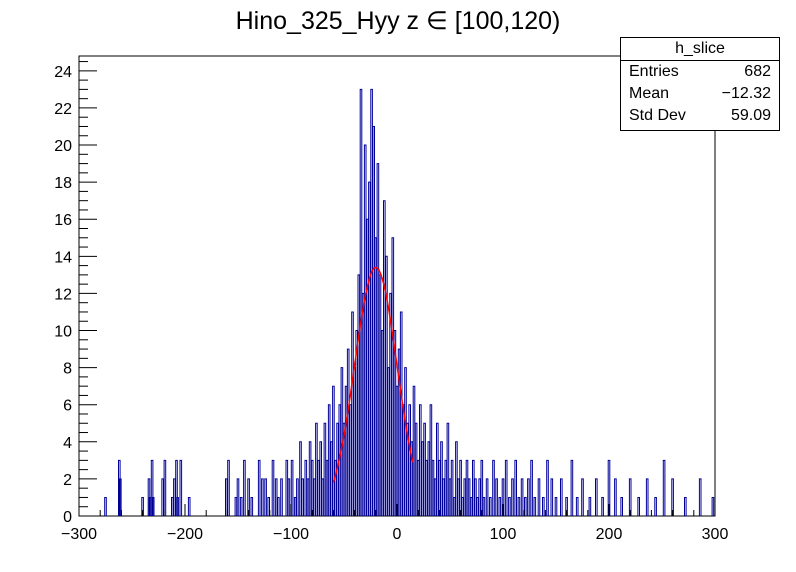 The height and width of the screenshot is (572, 796). What do you see at coordinates (654, 71) in the screenshot?
I see `stats-label: Entries` at bounding box center [654, 71].